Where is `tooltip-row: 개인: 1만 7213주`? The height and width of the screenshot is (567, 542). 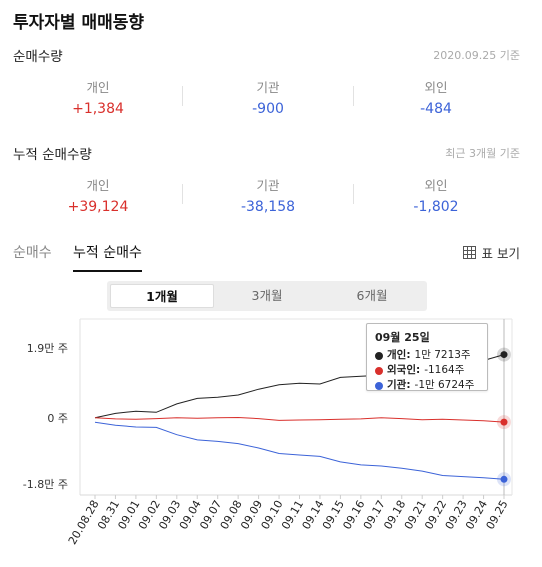
tooltip-row: 개인: 1만 7213주 is located at coordinates (427, 355).